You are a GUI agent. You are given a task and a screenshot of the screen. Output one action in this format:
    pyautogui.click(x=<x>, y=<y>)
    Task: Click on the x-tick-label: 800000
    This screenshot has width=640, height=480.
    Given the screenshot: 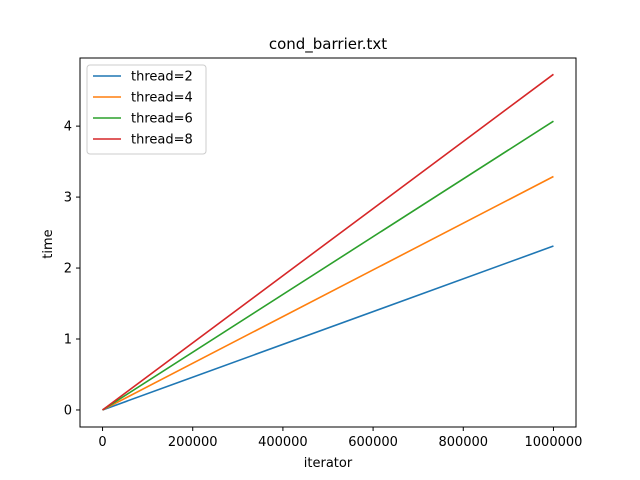 What is the action you would take?
    pyautogui.click(x=463, y=442)
    